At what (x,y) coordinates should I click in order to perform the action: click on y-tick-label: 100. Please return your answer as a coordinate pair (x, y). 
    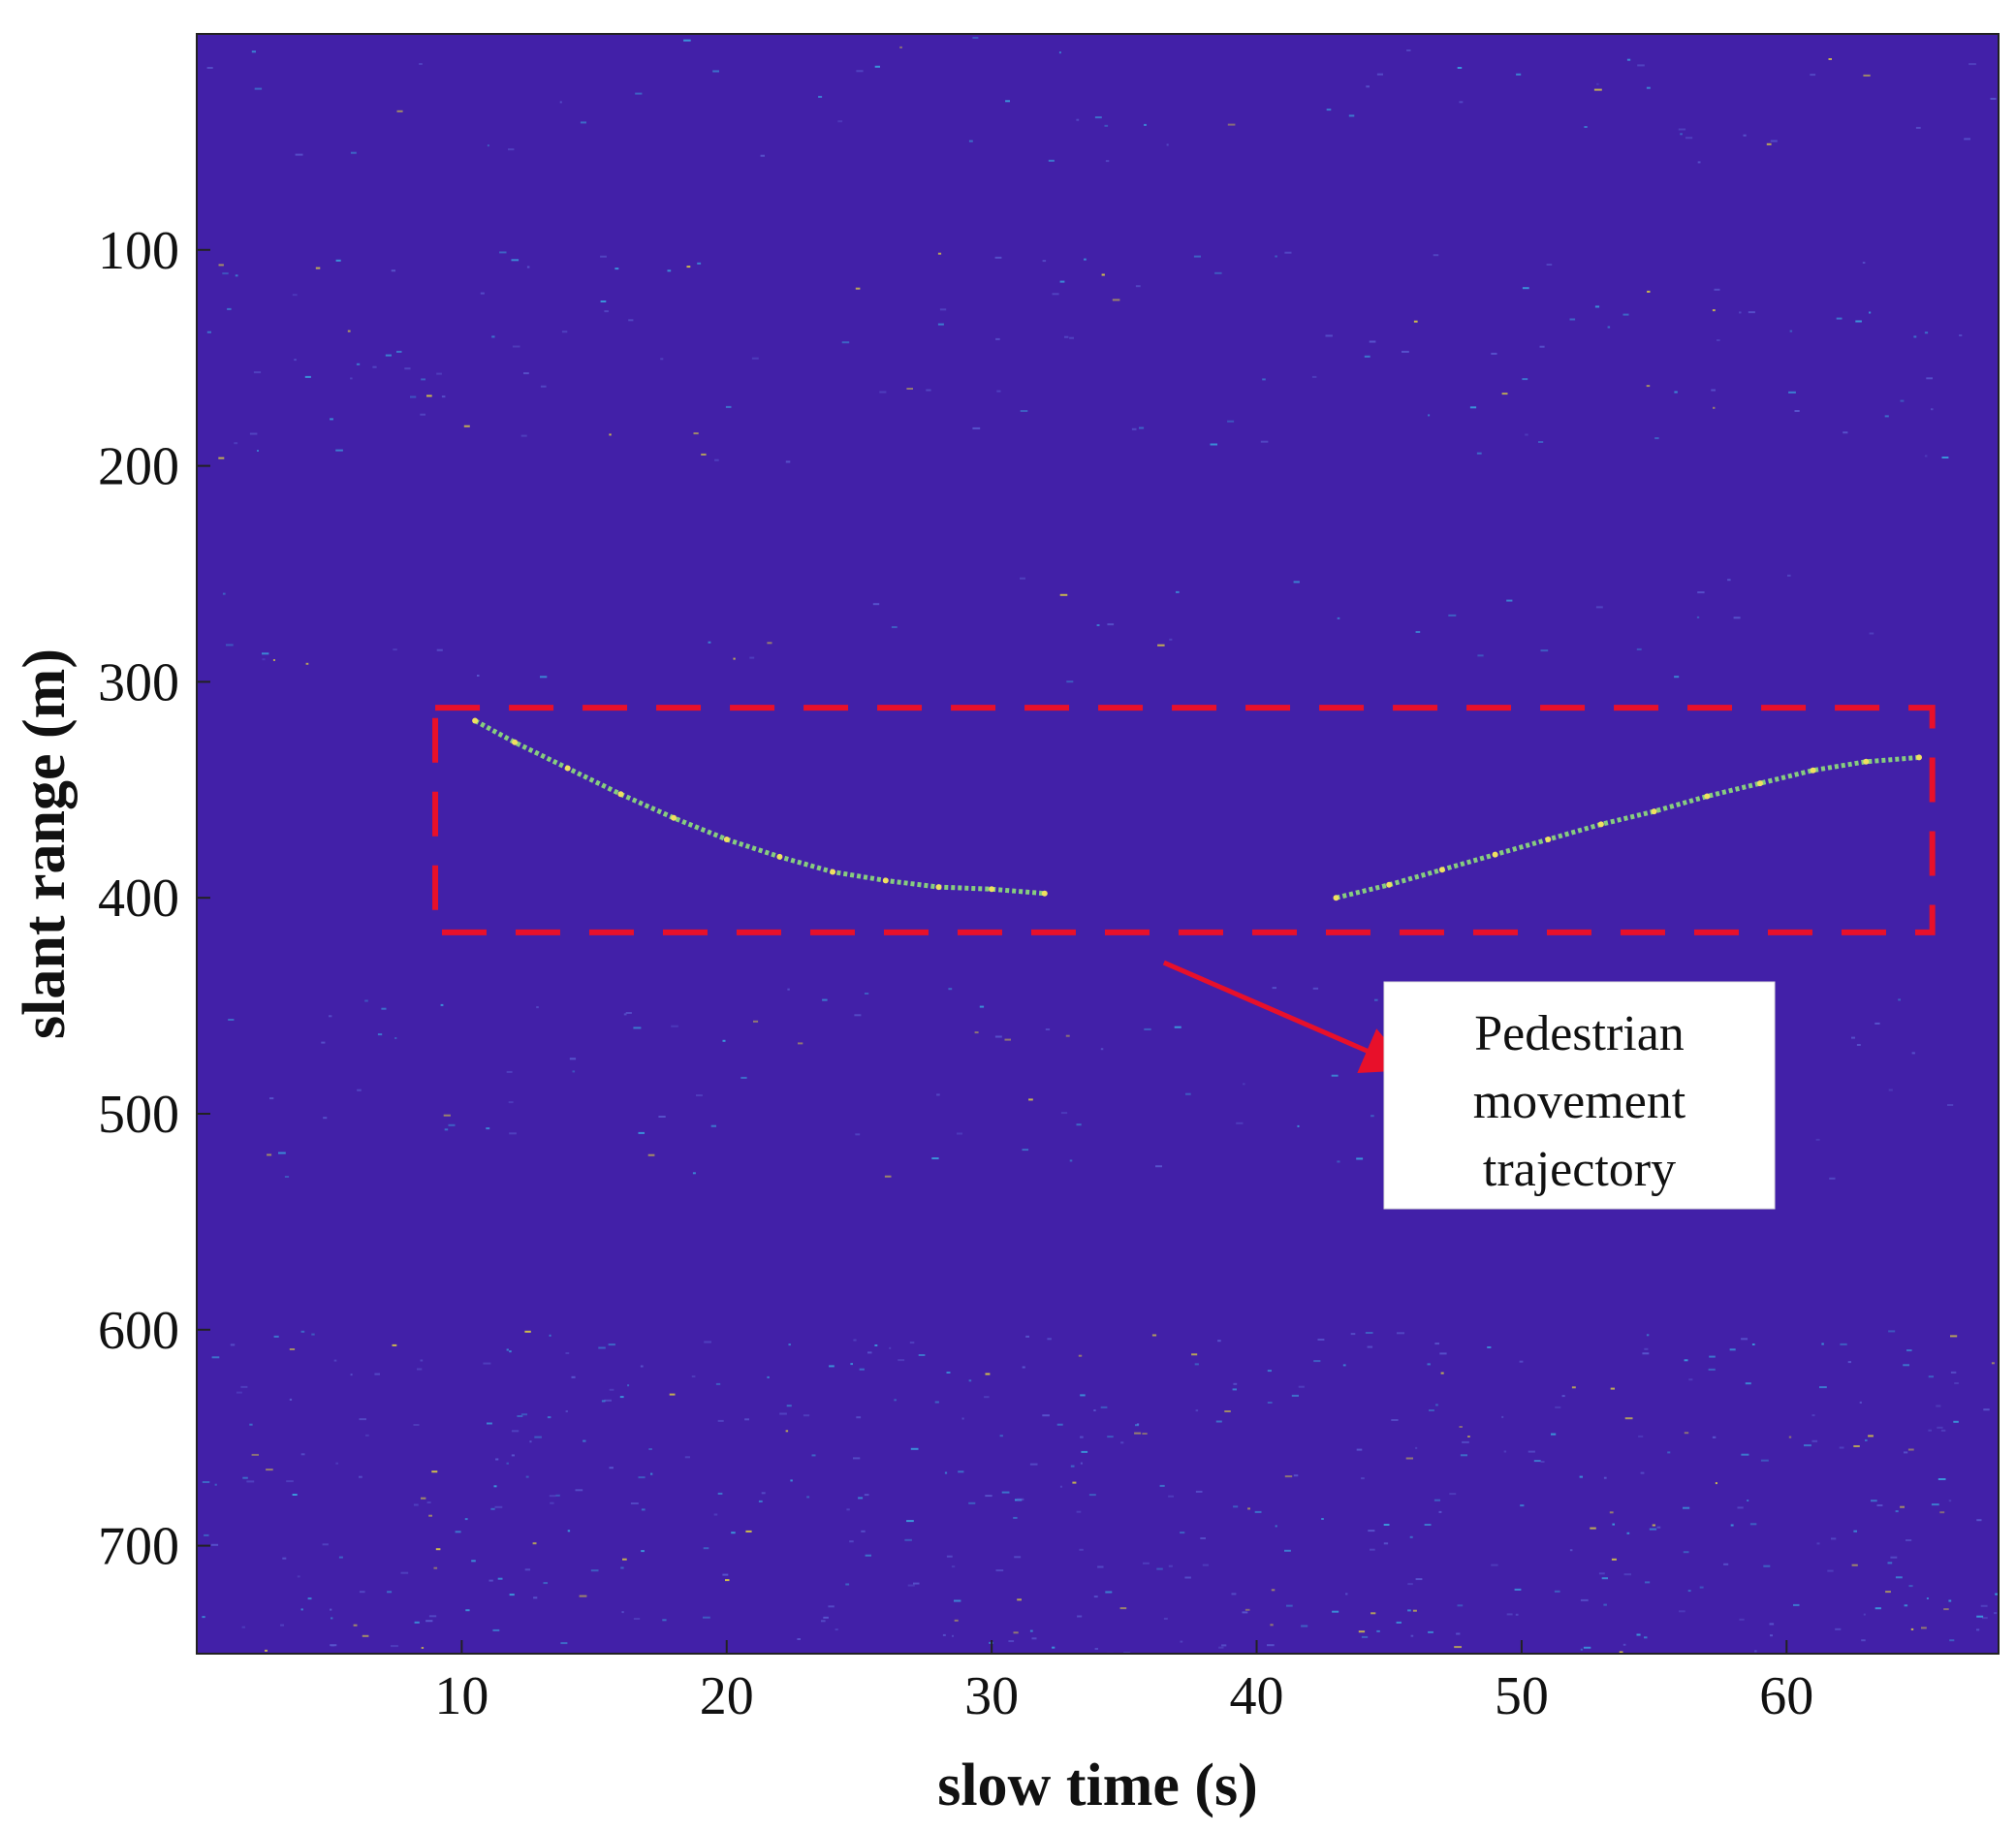
    Looking at the image, I should click on (139, 251).